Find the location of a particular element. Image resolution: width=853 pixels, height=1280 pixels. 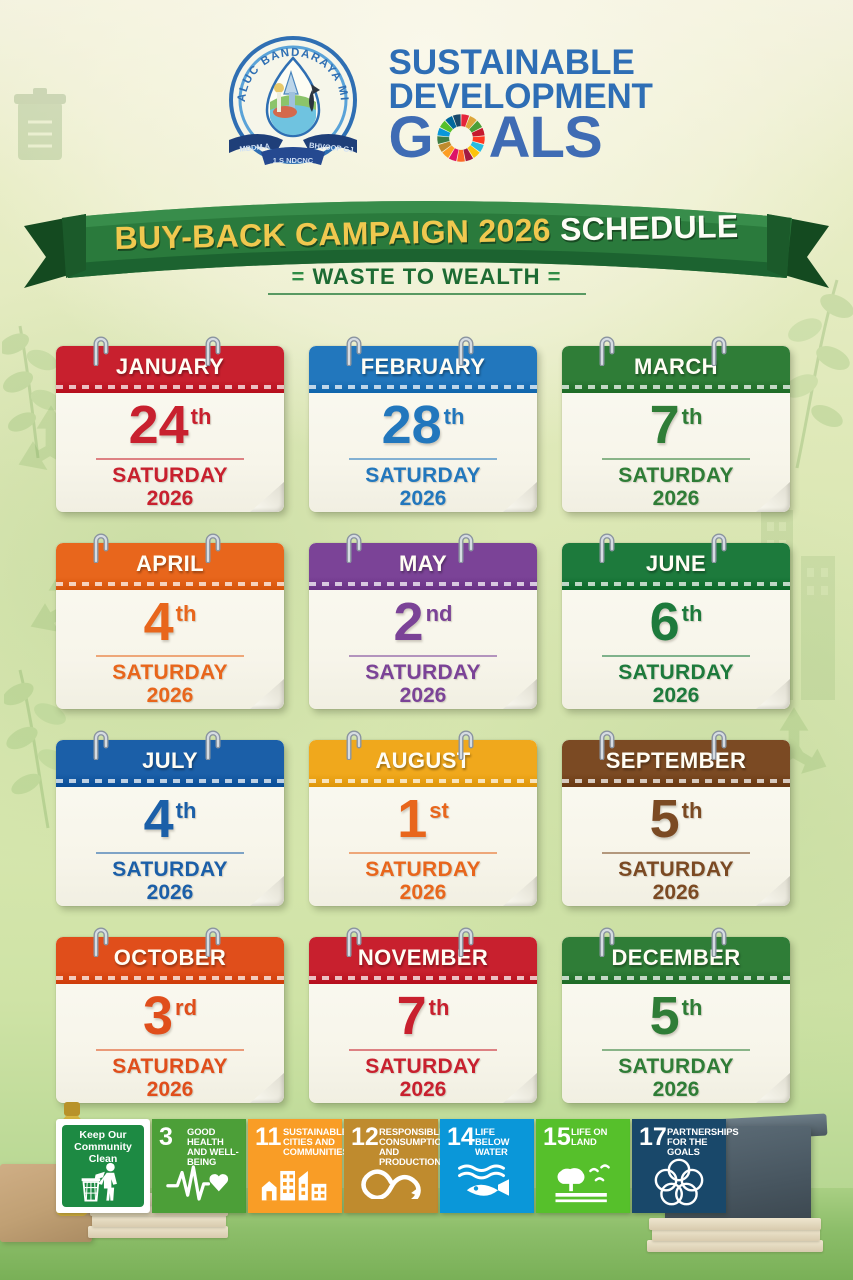

calendar-card-body: DECEMBER 5 th SATURDAY 2026 is located at coordinates (676, 1020).